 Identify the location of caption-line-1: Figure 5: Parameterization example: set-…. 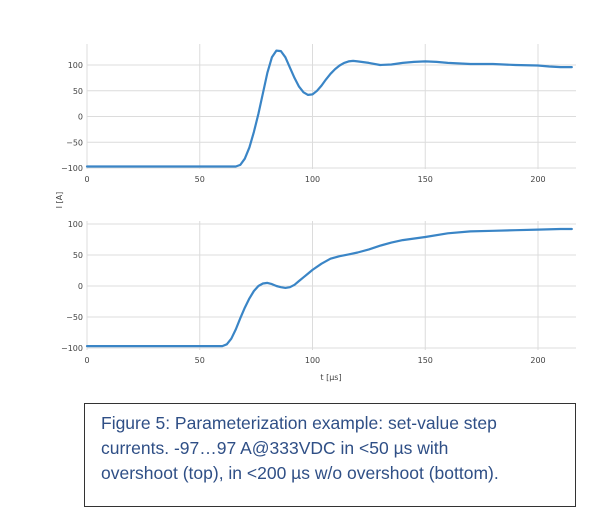
(299, 423).